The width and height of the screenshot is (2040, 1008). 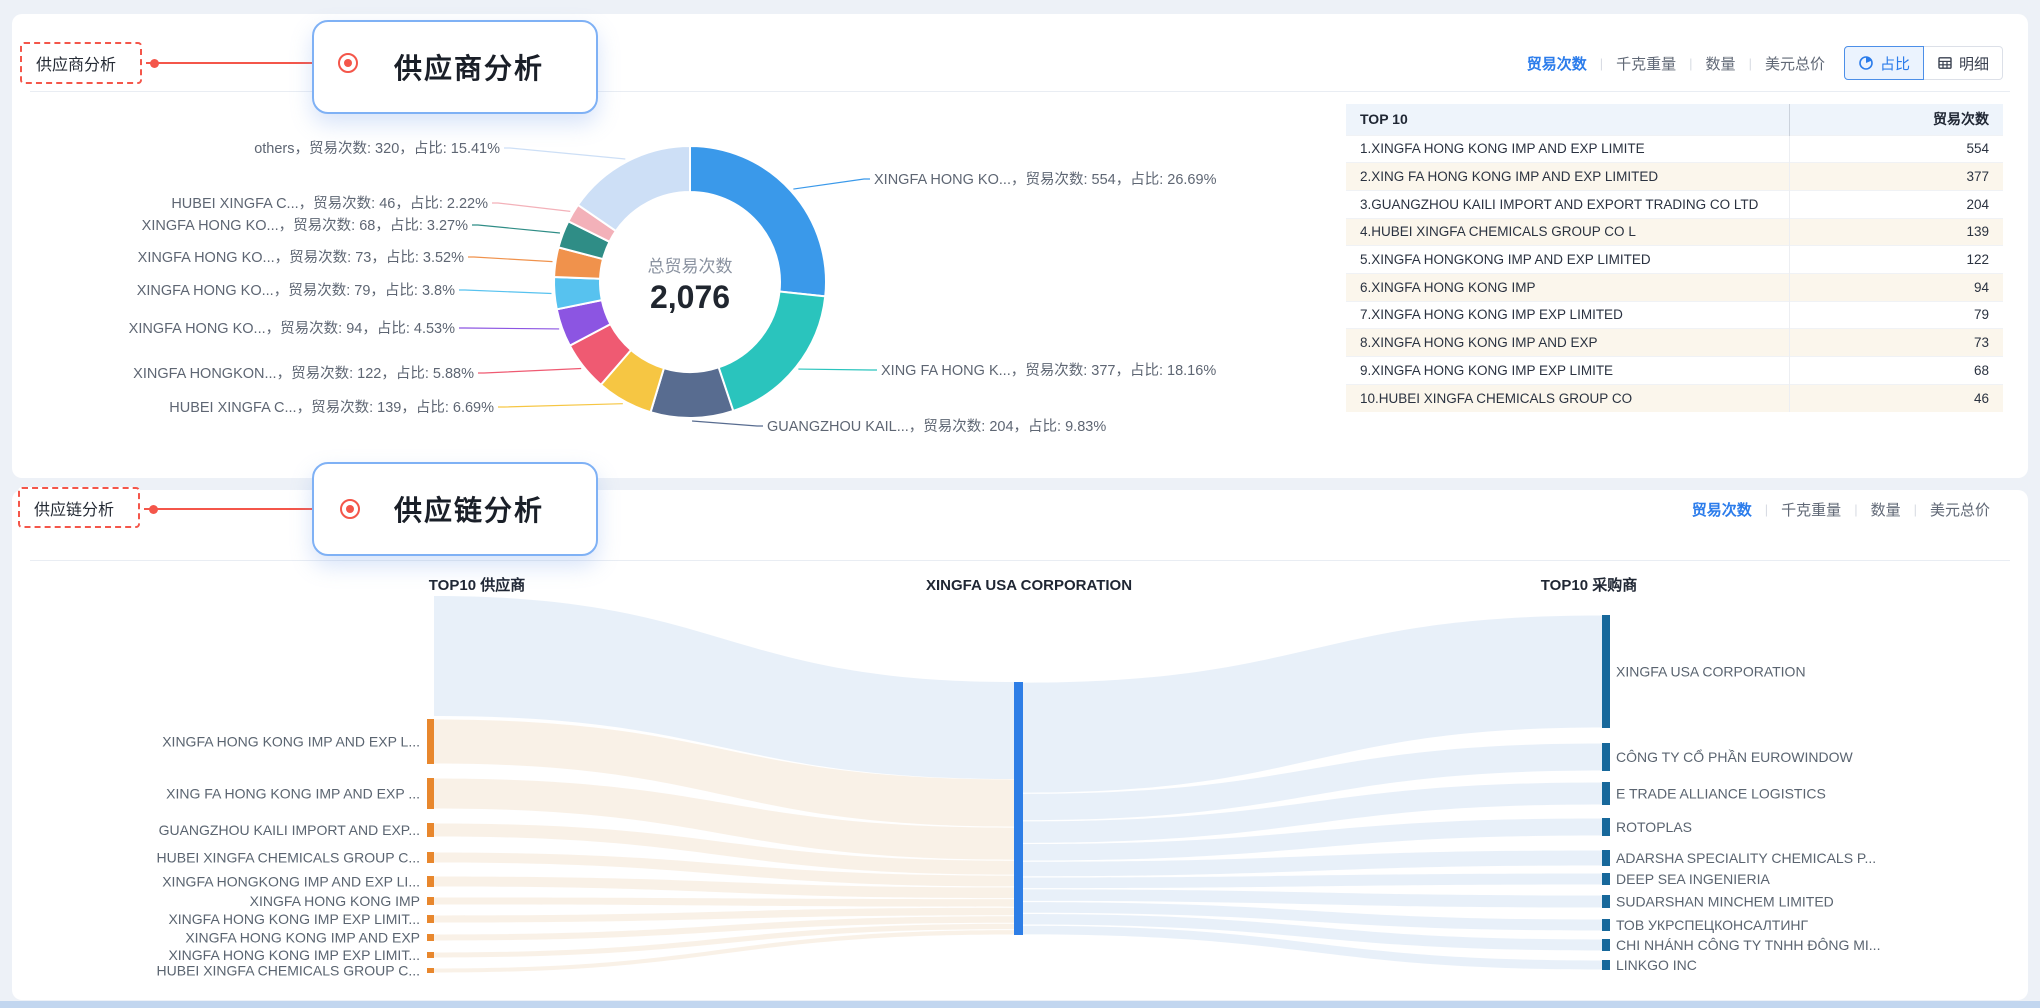 I want to click on table-row: 7.XINGFA HONG KONG IMP EXP LIMITED 79, so click(x=1674, y=314).